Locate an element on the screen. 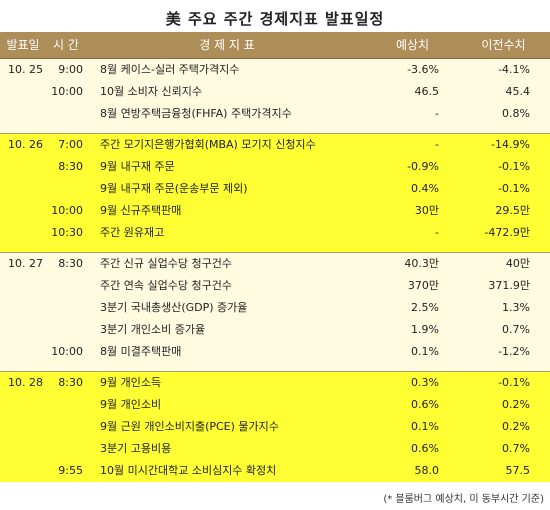 This screenshot has height=510, width=550. previous-cell: 45.4 is located at coordinates (503, 92).